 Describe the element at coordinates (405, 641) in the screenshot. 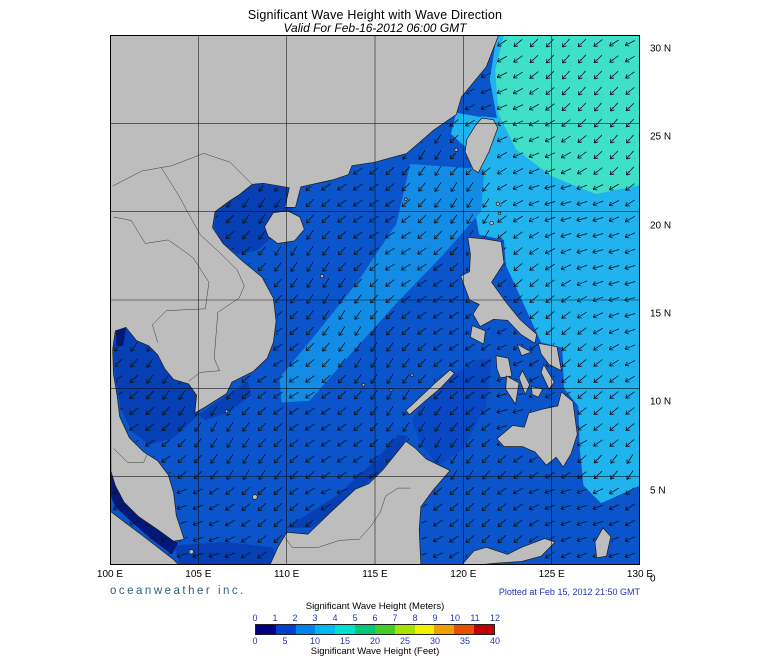

I see `axis-tick: 25` at that location.